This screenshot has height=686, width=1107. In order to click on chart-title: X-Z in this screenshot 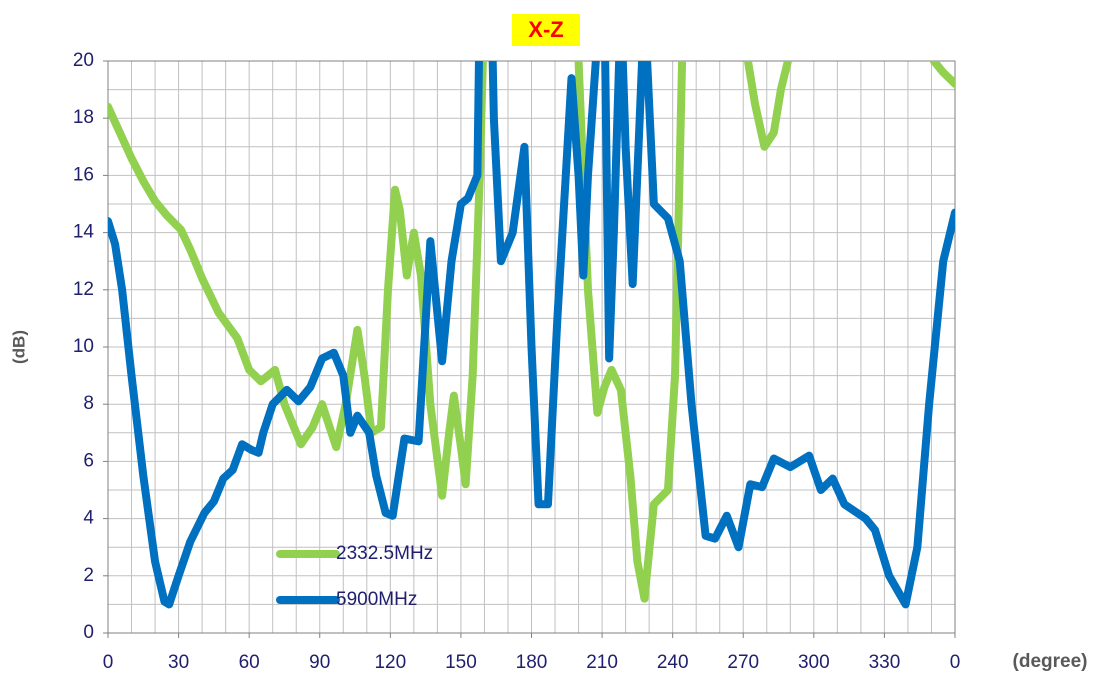, I will do `click(545, 29)`.